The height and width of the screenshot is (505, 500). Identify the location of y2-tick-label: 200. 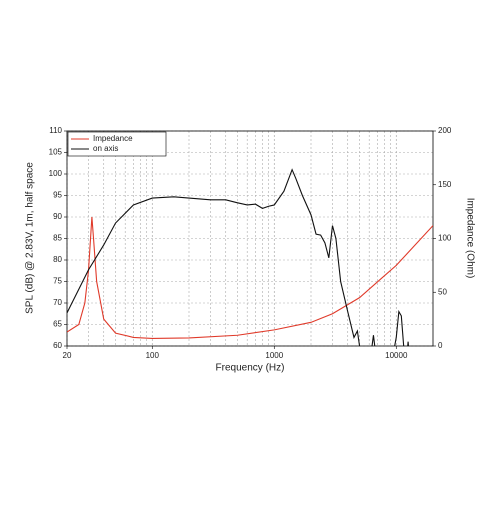
(445, 130).